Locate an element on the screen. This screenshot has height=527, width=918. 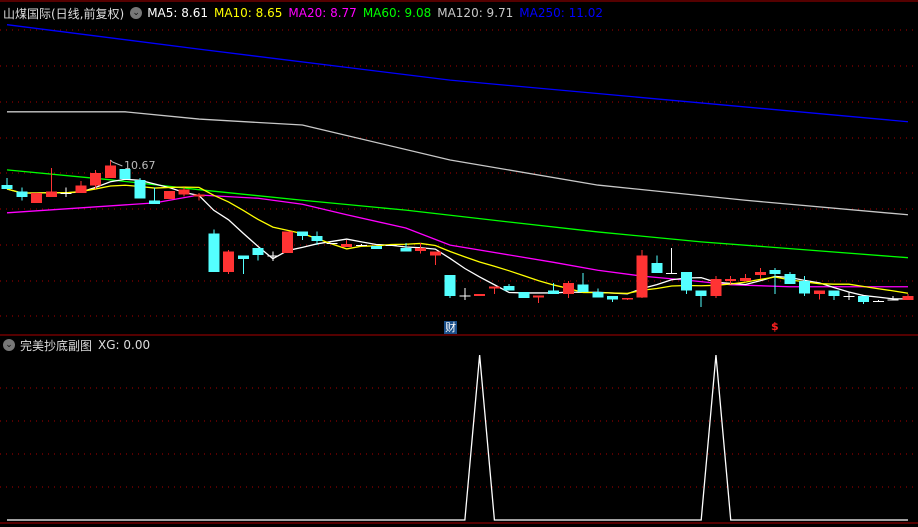
ma120-label: MA120: 9.71 is located at coordinates (475, 13).